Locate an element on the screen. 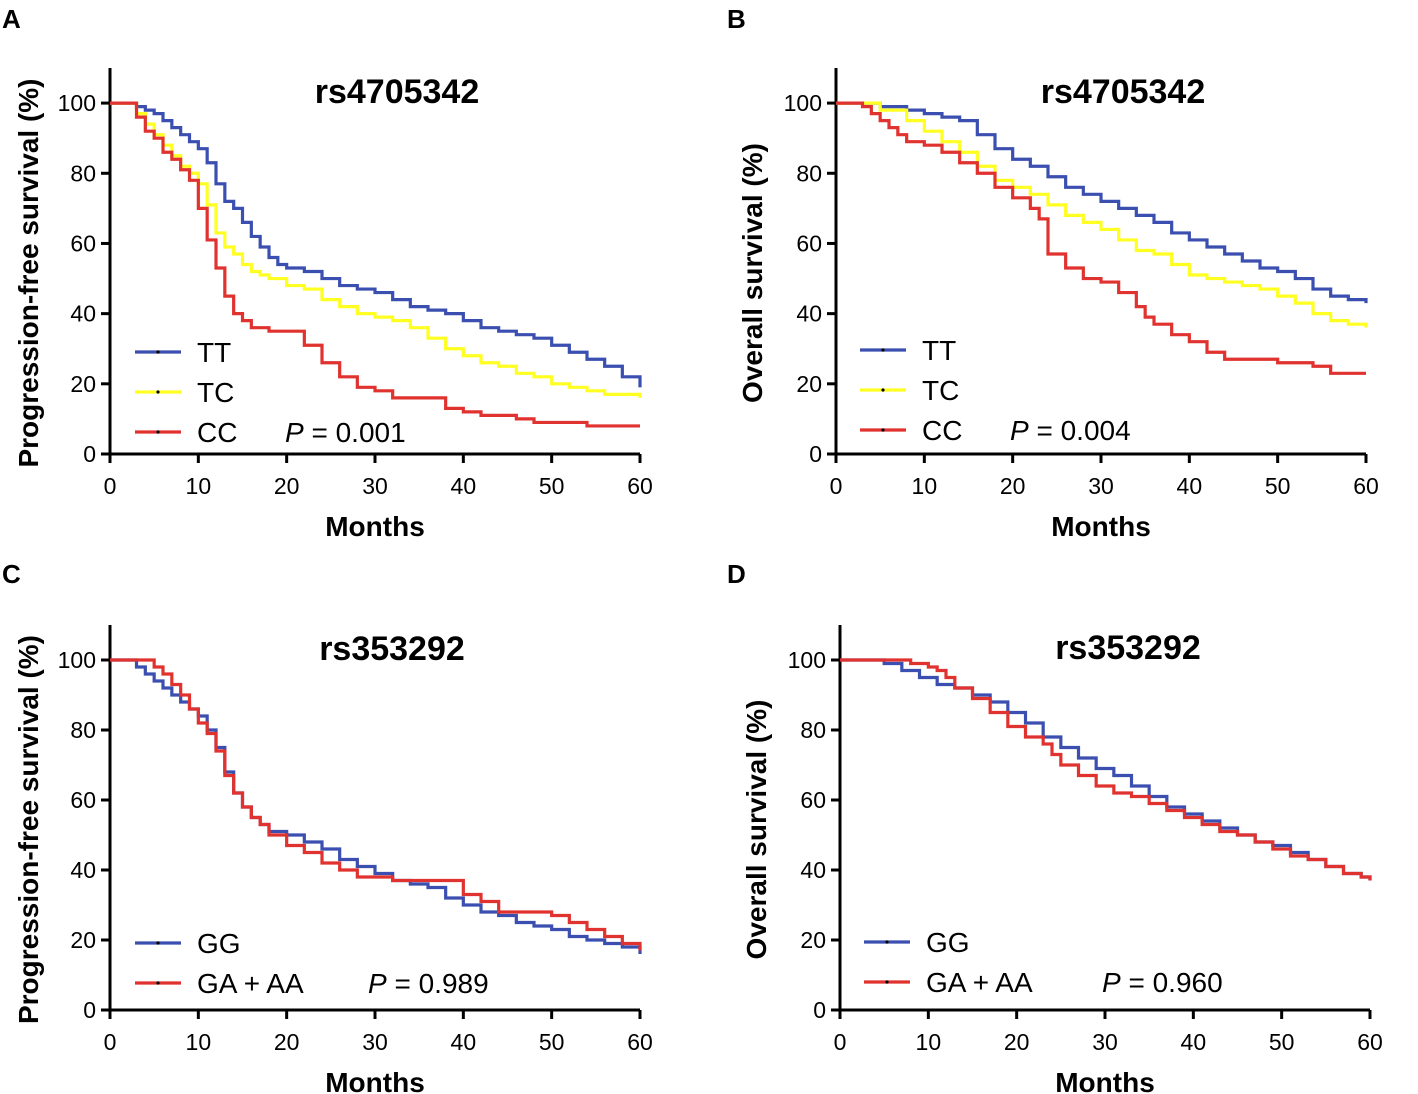 The width and height of the screenshot is (1418, 1094). panel-letter: A is located at coordinates (11, 19).